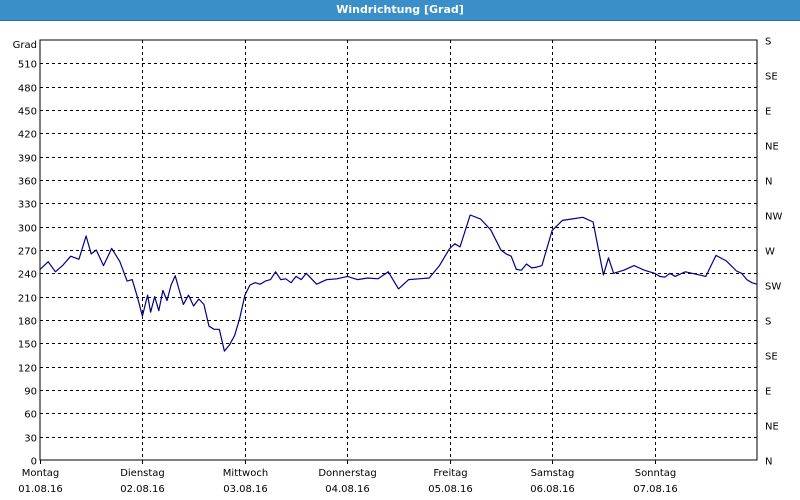 Image resolution: width=800 pixels, height=500 pixels. What do you see at coordinates (27, 159) in the screenshot?
I see `y-tick-label: 390` at bounding box center [27, 159].